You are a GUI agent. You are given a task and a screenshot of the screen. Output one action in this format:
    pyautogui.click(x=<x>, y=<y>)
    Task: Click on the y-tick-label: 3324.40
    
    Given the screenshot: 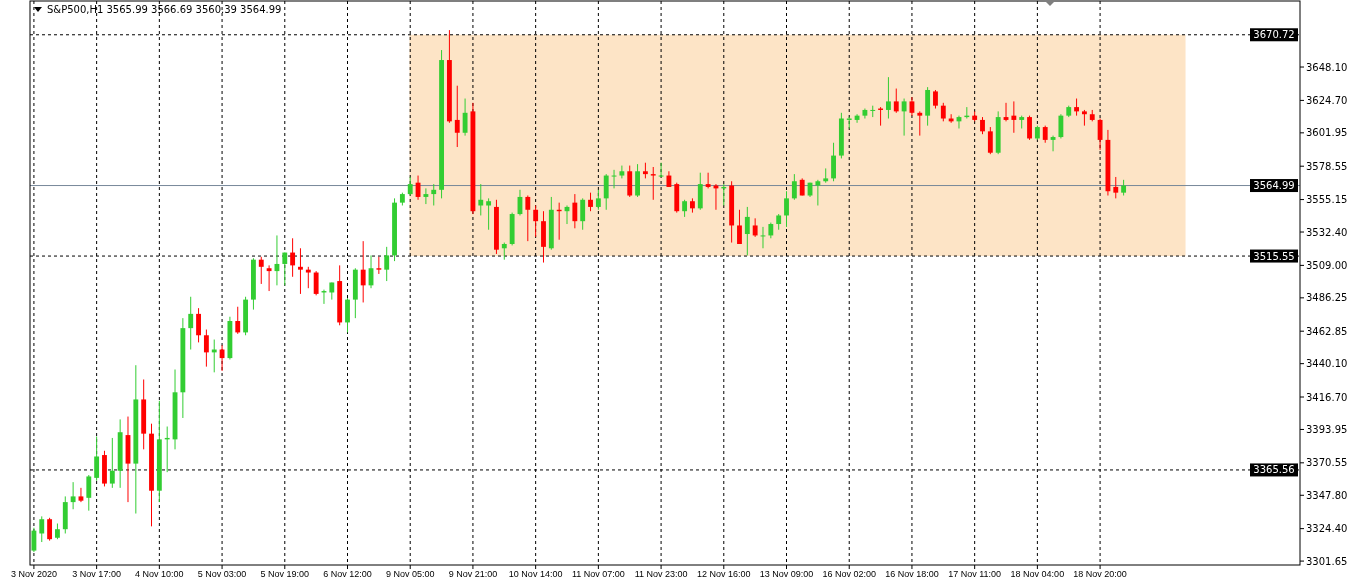 What is the action you would take?
    pyautogui.click(x=1327, y=529)
    